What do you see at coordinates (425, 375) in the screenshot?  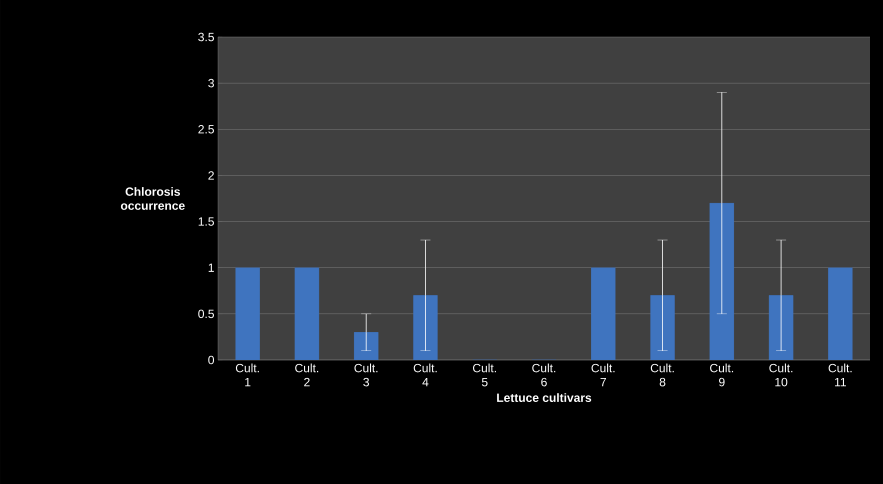 I see `x-tick-label: Cult. 4` at bounding box center [425, 375].